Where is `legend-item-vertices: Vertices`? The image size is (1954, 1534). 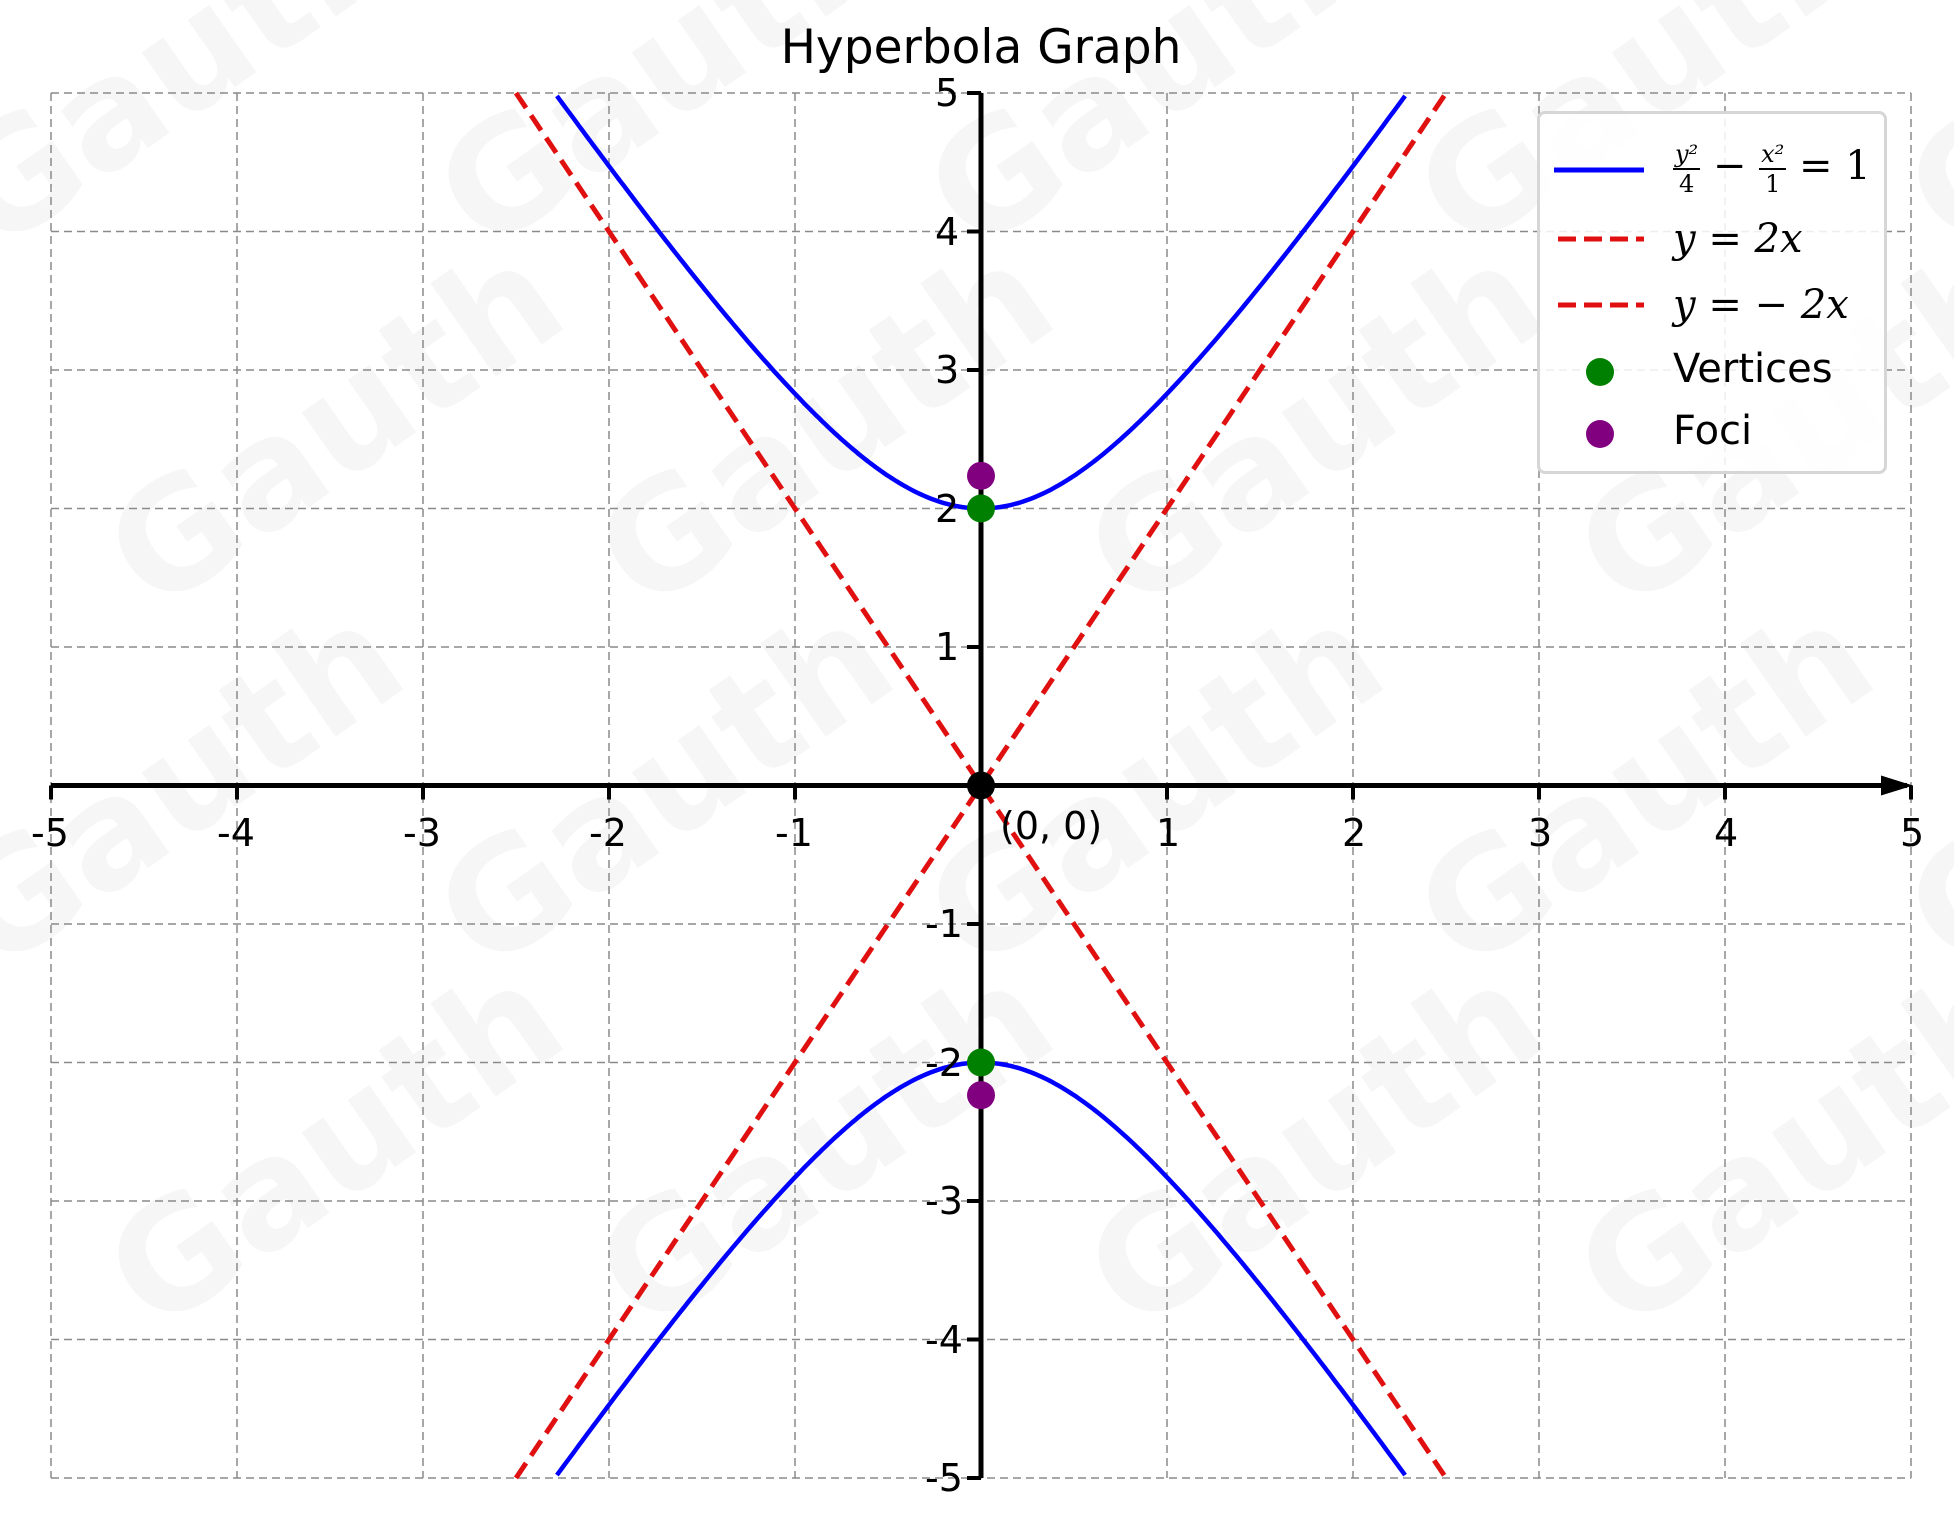 legend-item-vertices: Vertices is located at coordinates (1712, 371).